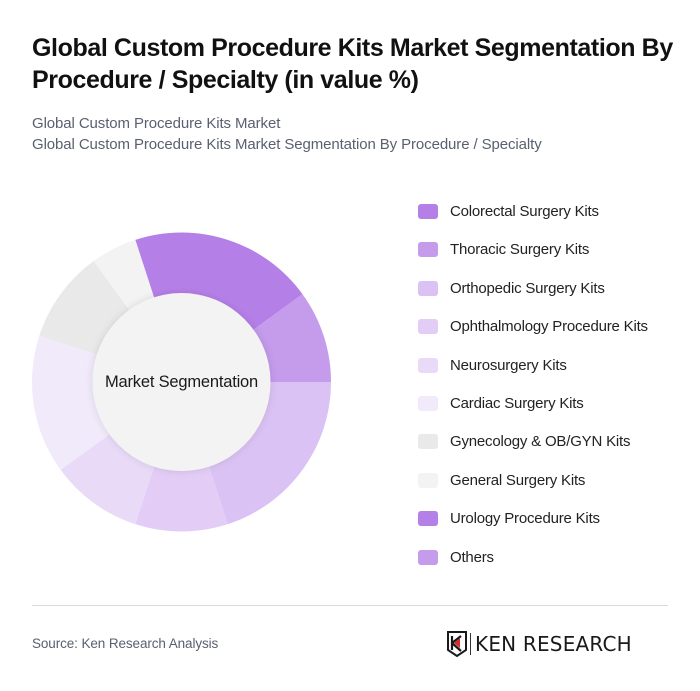 This screenshot has height=691, width=700. Describe the element at coordinates (517, 403) in the screenshot. I see `legend-label: Cardiac Surgery Kits` at that location.